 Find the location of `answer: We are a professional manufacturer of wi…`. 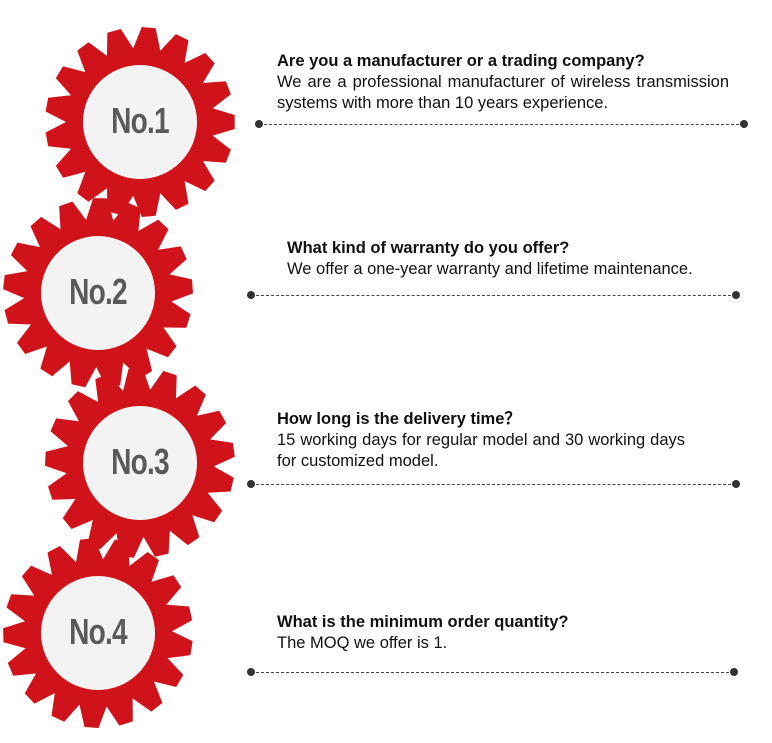

answer: We are a professional manufacturer of wi… is located at coordinates (503, 92).